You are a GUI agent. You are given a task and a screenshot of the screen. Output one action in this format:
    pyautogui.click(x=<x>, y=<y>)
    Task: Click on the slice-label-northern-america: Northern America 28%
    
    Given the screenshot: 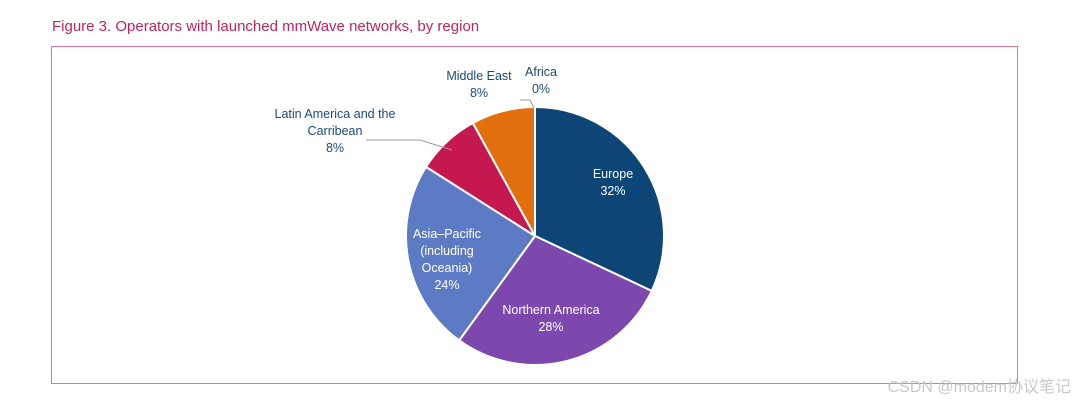 What is the action you would take?
    pyautogui.click(x=550, y=318)
    